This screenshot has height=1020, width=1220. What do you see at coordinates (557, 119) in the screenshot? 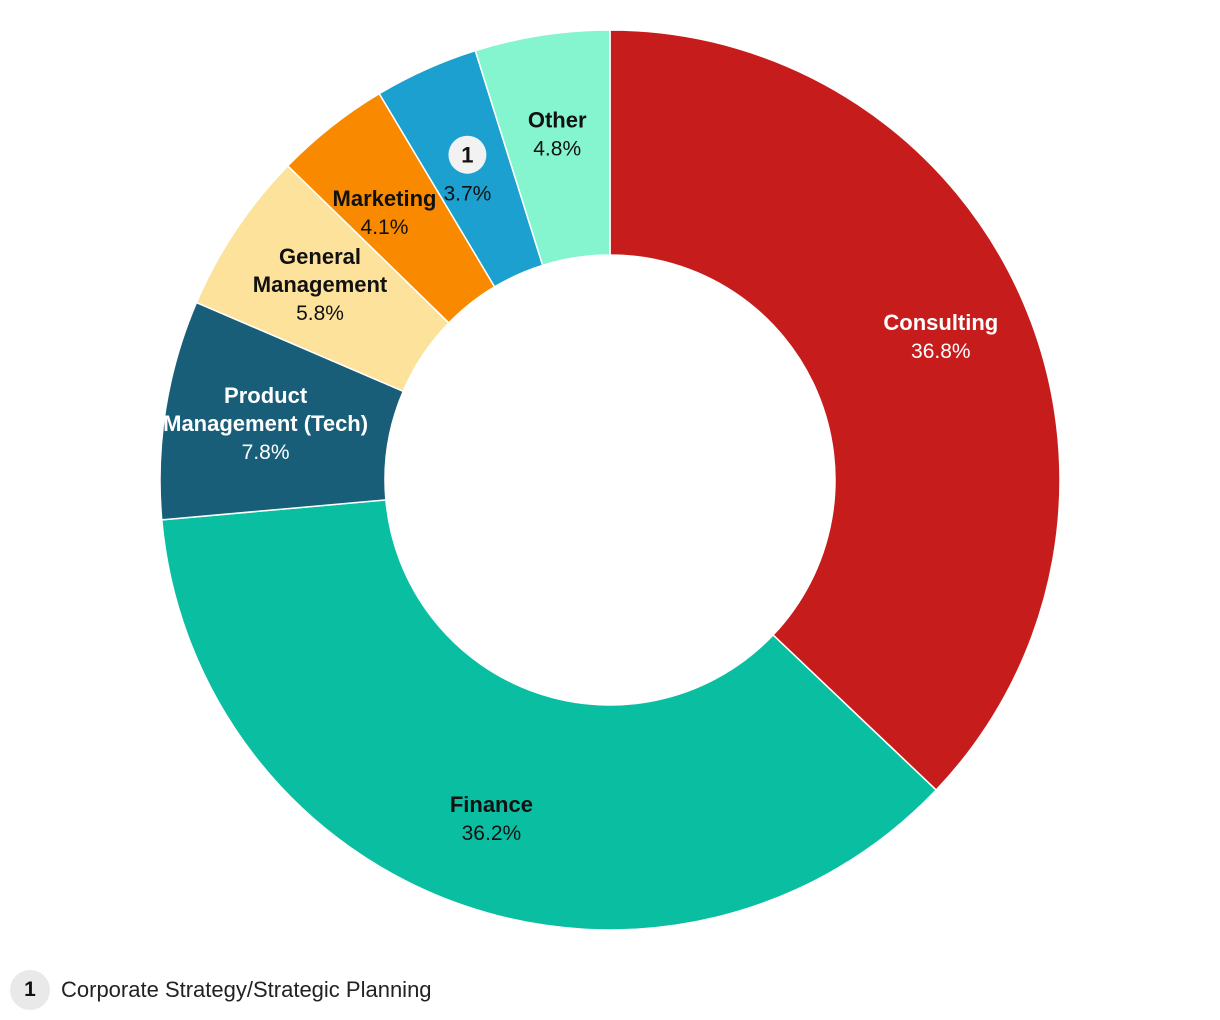
I see `slice-name-label: Other` at bounding box center [557, 119].